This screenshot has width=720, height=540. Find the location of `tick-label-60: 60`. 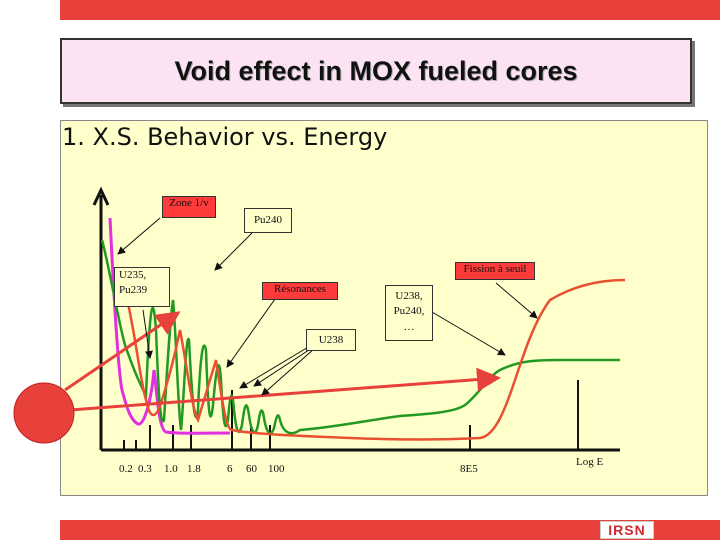

tick-label-60: 60 is located at coordinates (251, 469).